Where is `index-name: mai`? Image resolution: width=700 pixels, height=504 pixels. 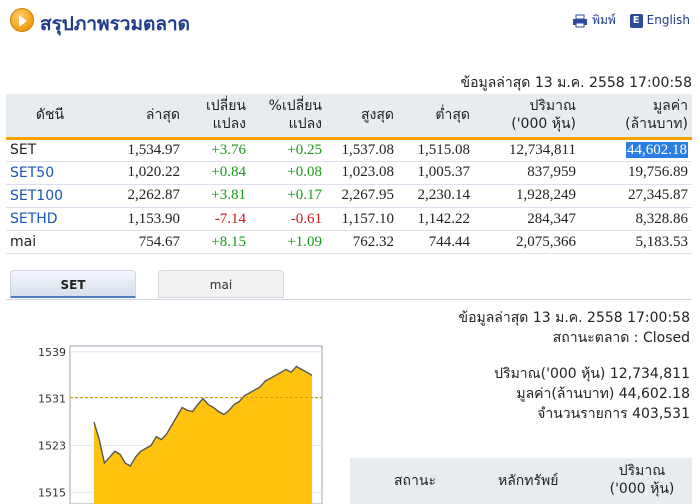
index-name: mai is located at coordinates (50, 242).